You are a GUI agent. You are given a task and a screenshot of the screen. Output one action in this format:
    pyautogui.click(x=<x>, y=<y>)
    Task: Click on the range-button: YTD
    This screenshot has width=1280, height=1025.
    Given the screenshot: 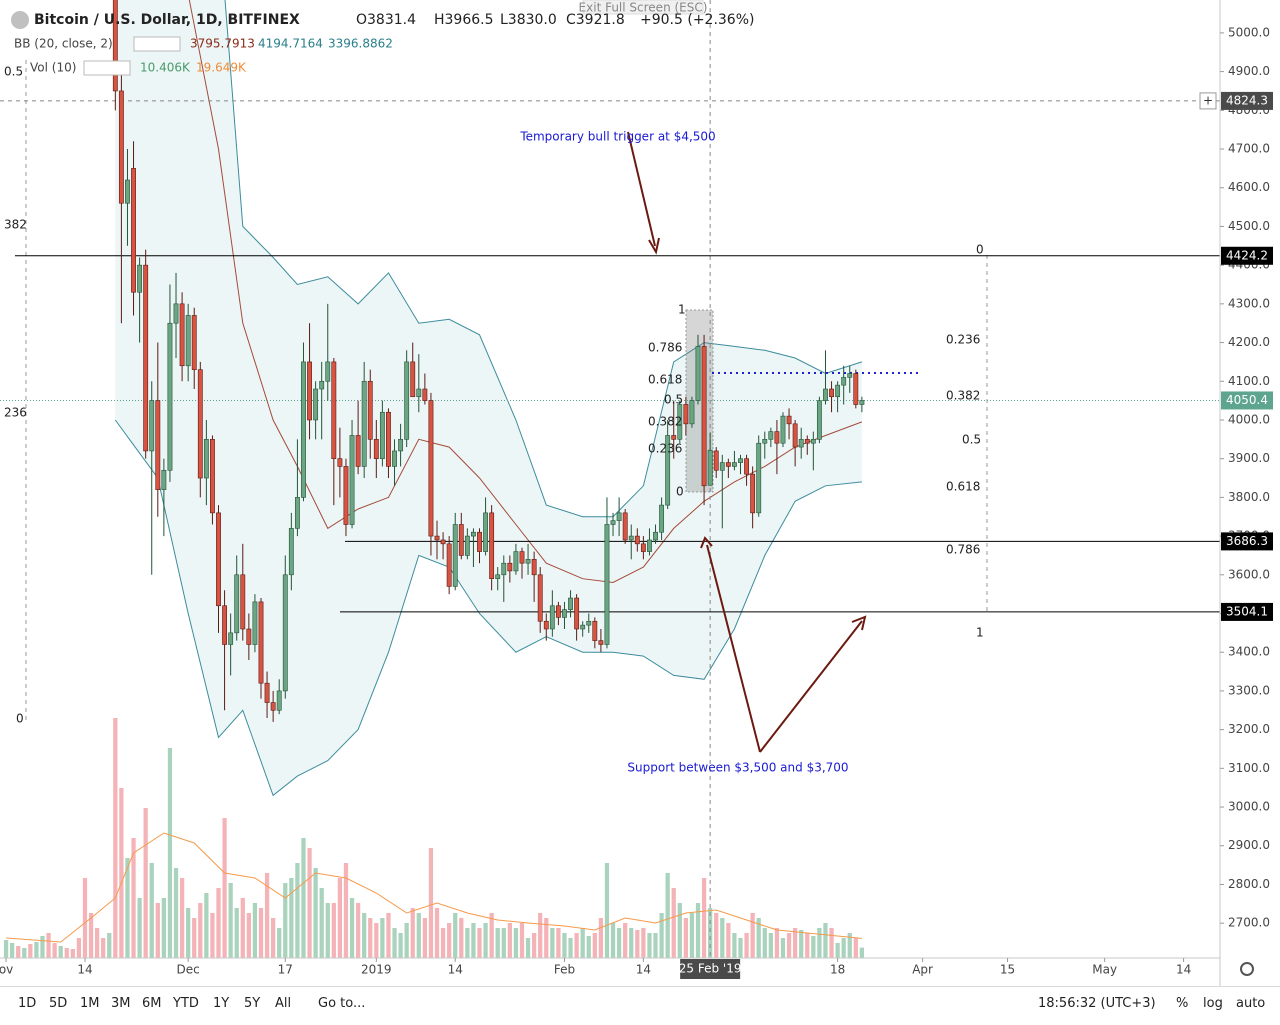 What is the action you would take?
    pyautogui.click(x=186, y=1003)
    